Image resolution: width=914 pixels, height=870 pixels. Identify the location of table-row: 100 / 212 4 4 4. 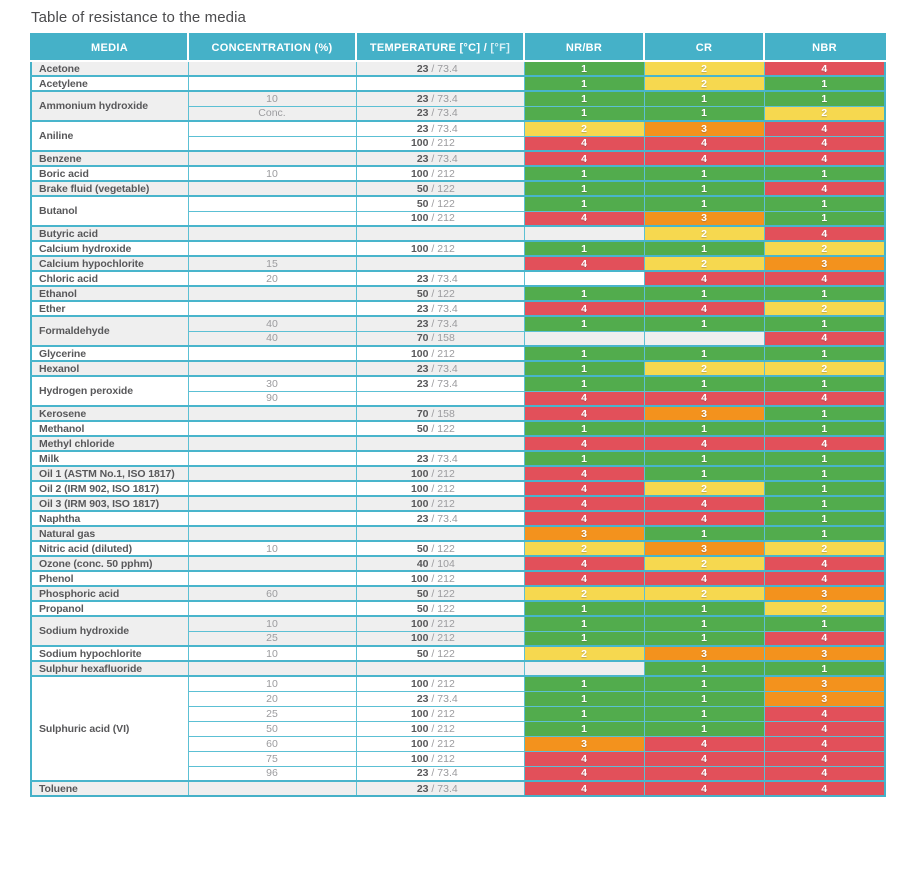
(458, 143).